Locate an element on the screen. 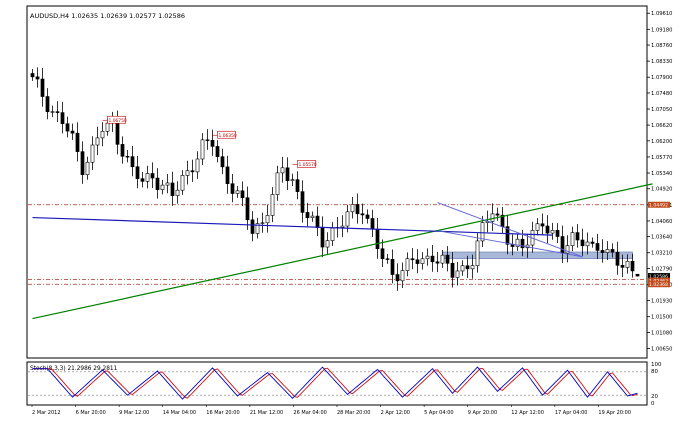 The width and height of the screenshot is (699, 435). time-tick-label: 12 Apr 12:00 is located at coordinates (527, 413).